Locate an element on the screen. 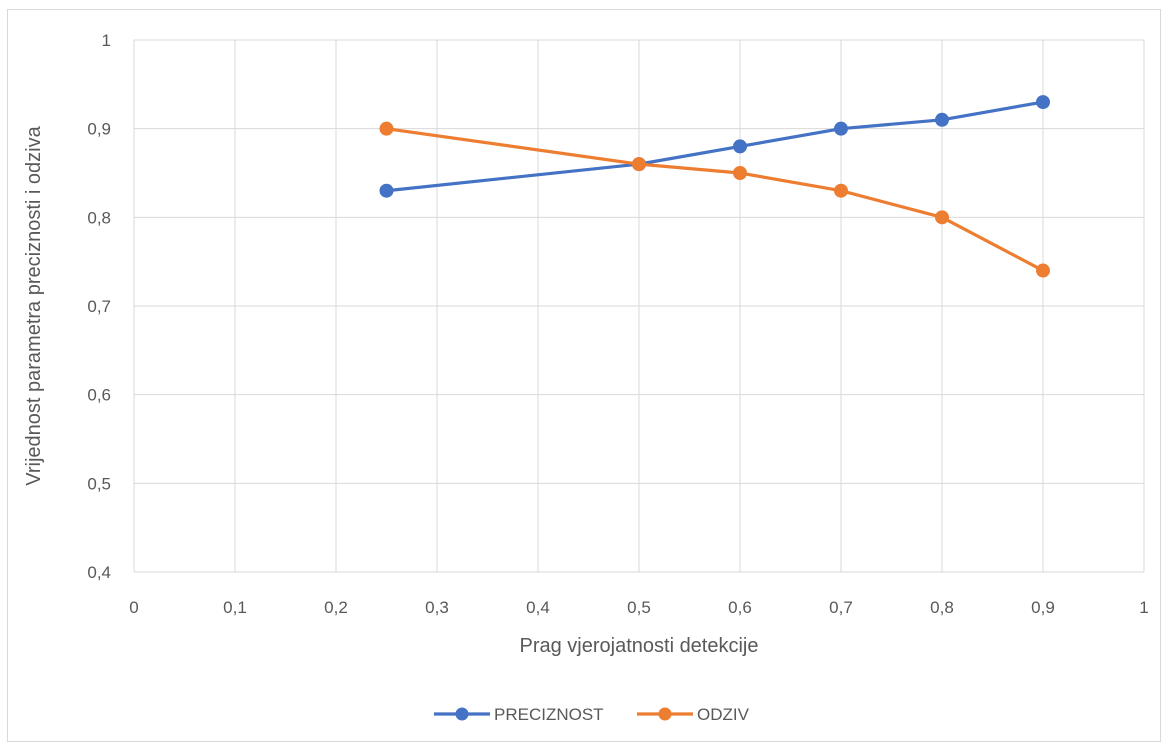 The width and height of the screenshot is (1169, 746). legend-item-odziv: ODZIV is located at coordinates (693, 714).